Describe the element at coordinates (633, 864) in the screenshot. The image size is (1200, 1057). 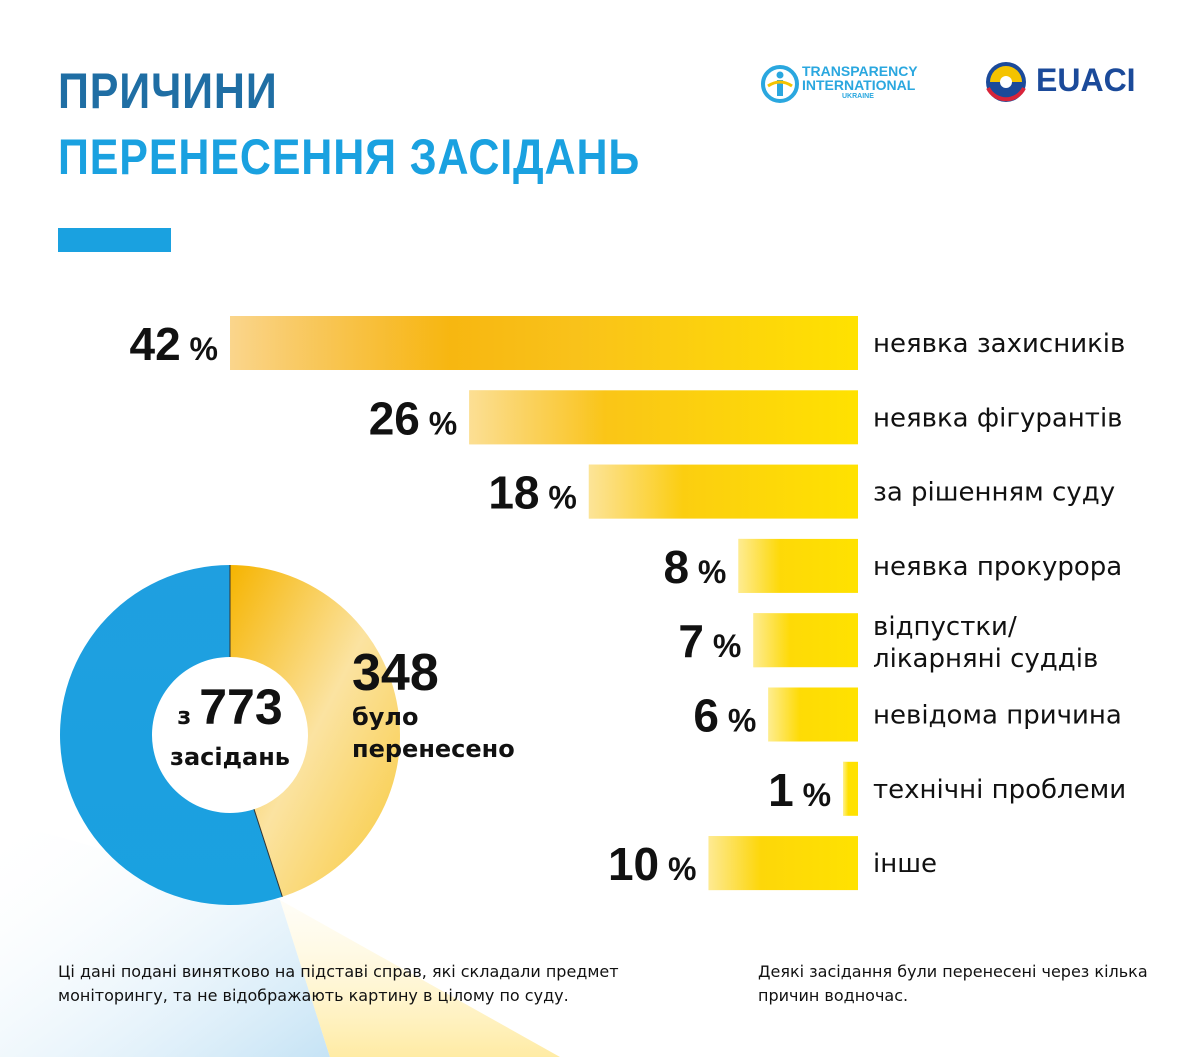
I see `bar-value-number-8: 10` at that location.